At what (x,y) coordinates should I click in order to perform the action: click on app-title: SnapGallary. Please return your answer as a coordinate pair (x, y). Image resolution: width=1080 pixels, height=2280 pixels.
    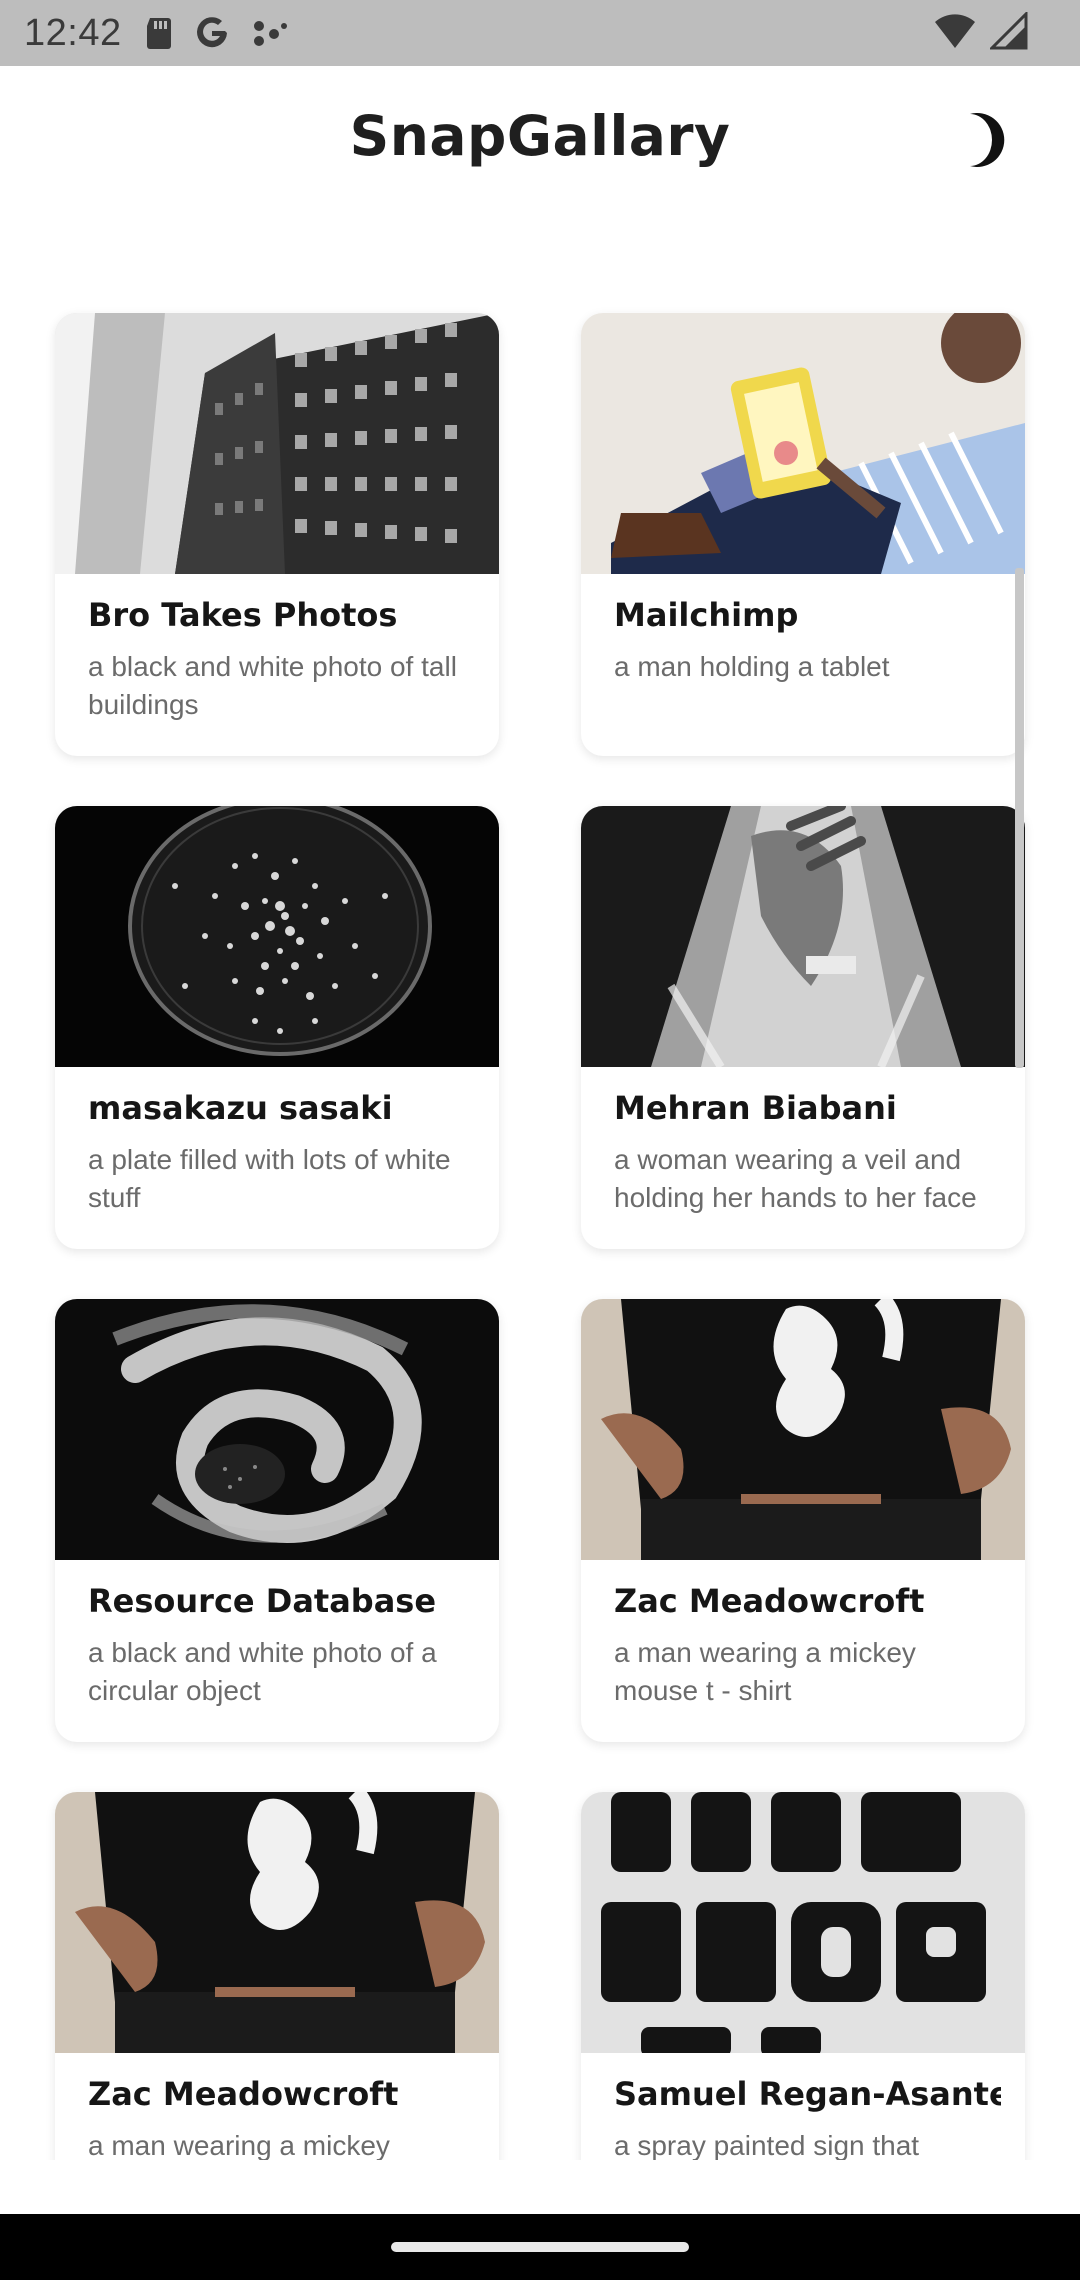
    Looking at the image, I should click on (540, 136).